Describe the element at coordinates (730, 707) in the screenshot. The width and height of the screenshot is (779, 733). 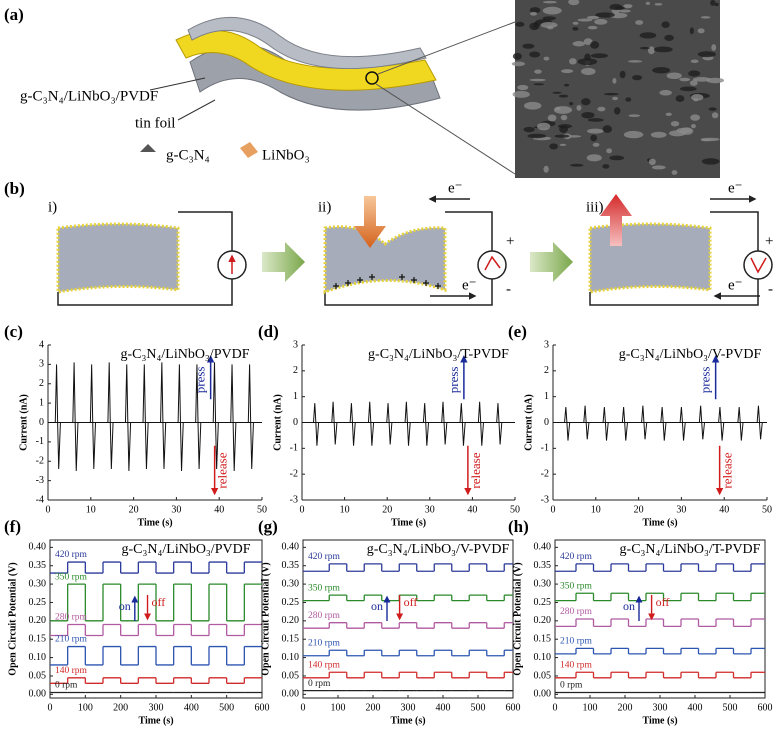
I see `x-tick-label: 500` at that location.